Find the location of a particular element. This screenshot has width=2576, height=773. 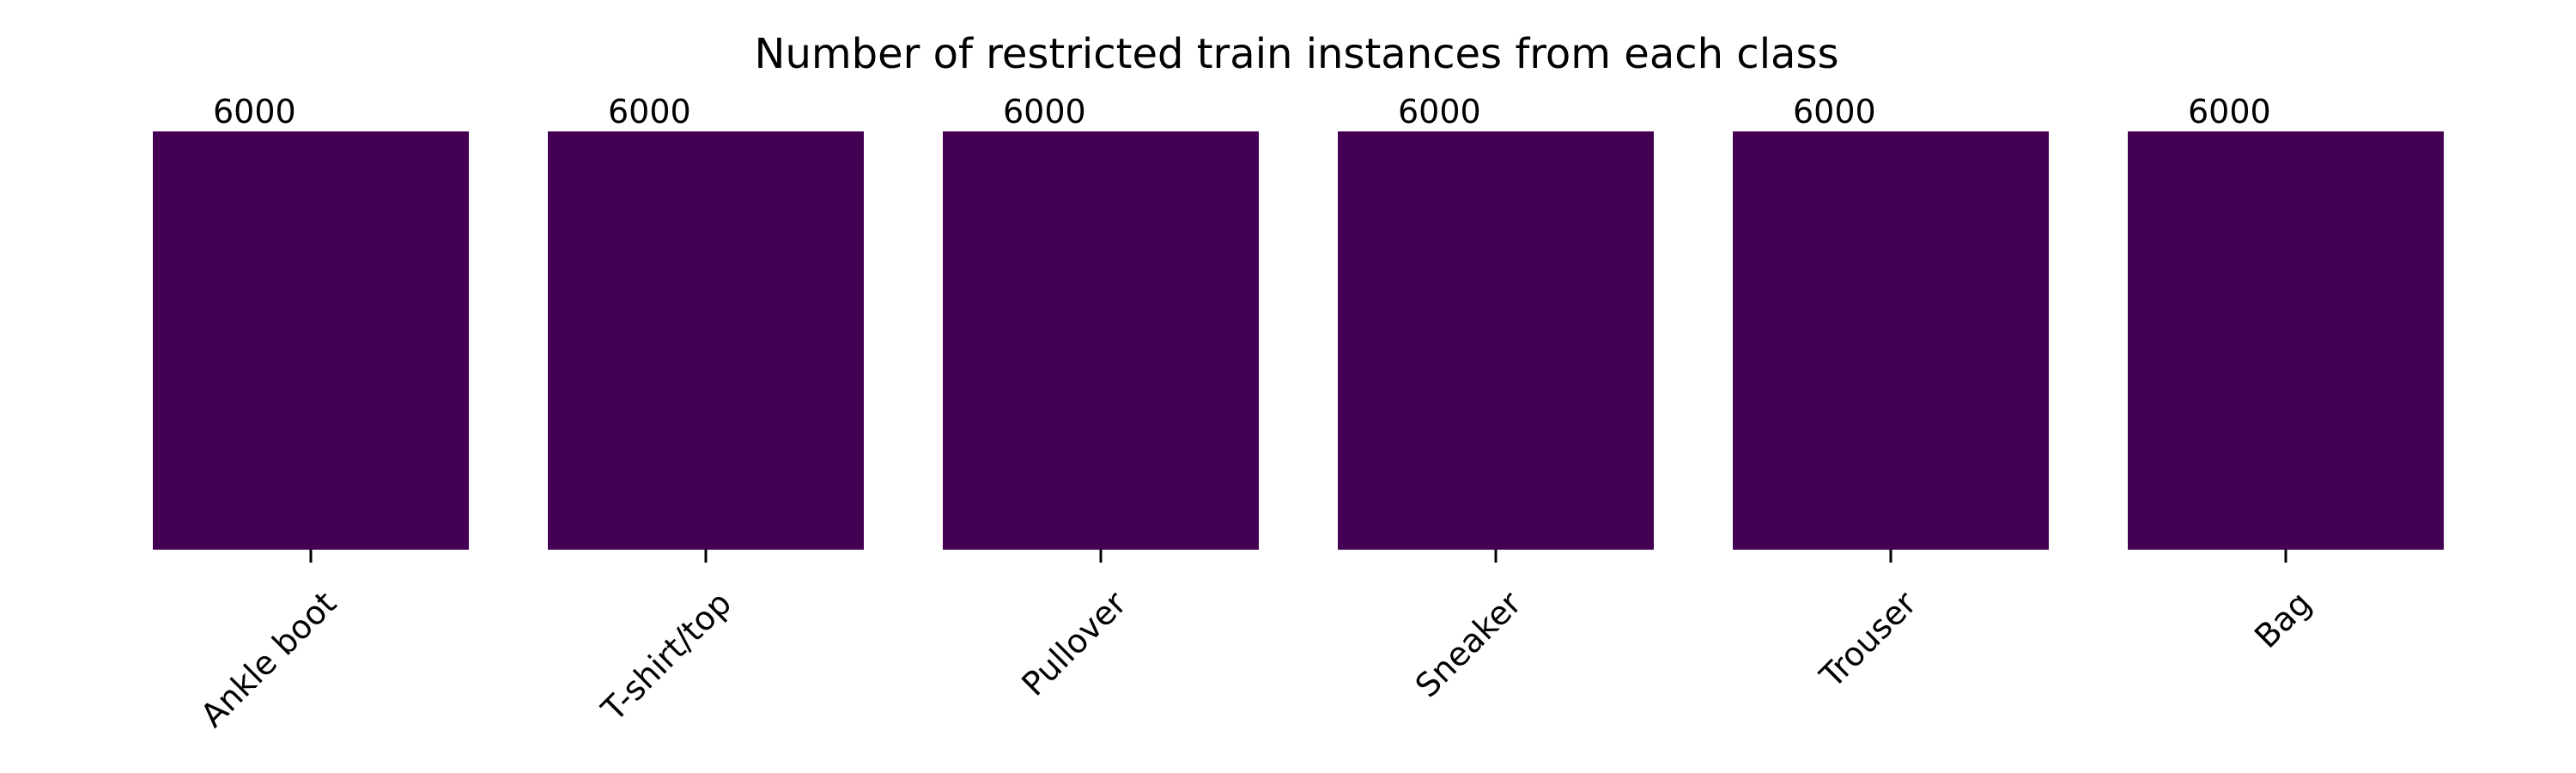

value-labels-group: 6000 6000 6000 6000 6000 6000 is located at coordinates (1242, 112).